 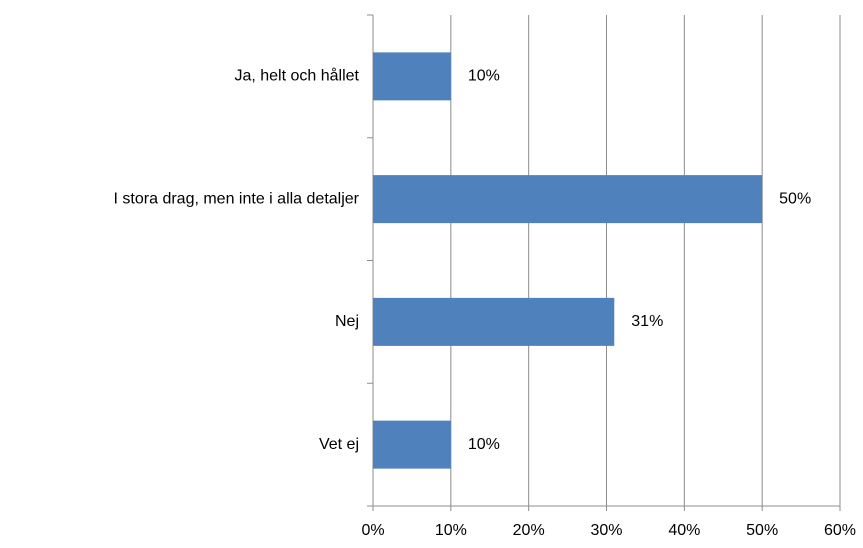 I want to click on x-tick-label: 60%, so click(x=840, y=530).